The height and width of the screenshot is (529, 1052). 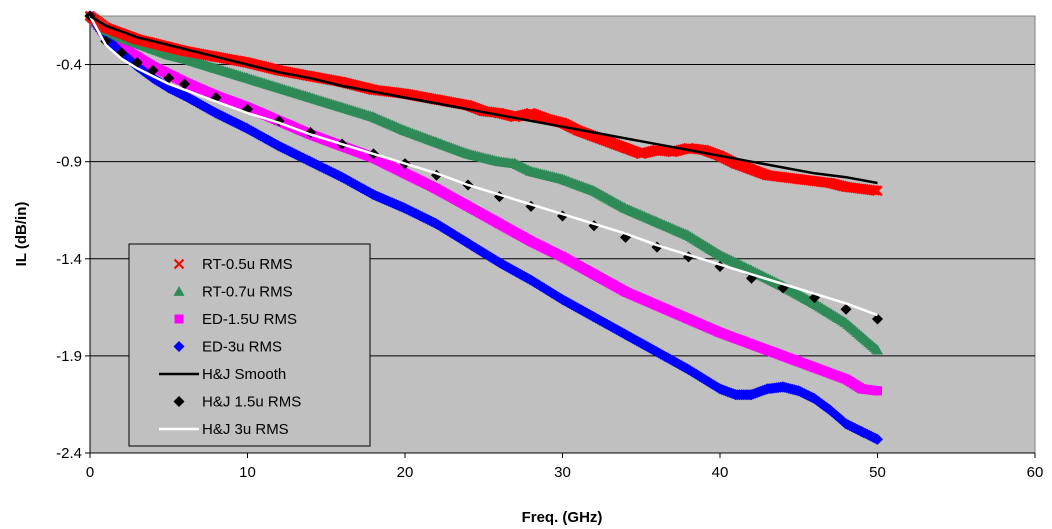 I want to click on legend-item-ed-3u-rms: ED-3u RMS, so click(x=227, y=347).